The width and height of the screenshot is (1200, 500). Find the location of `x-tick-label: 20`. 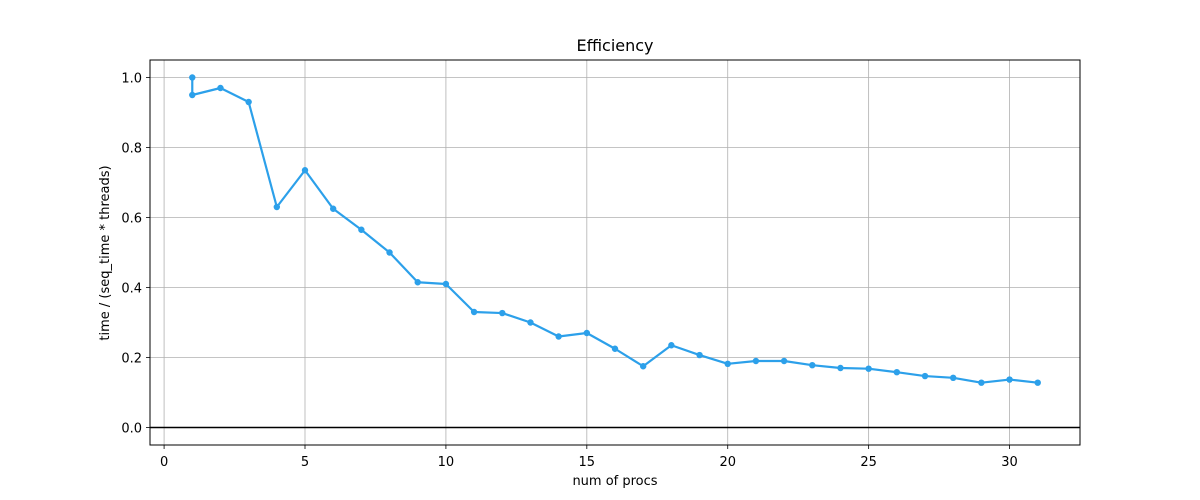

x-tick-label: 20 is located at coordinates (727, 462).